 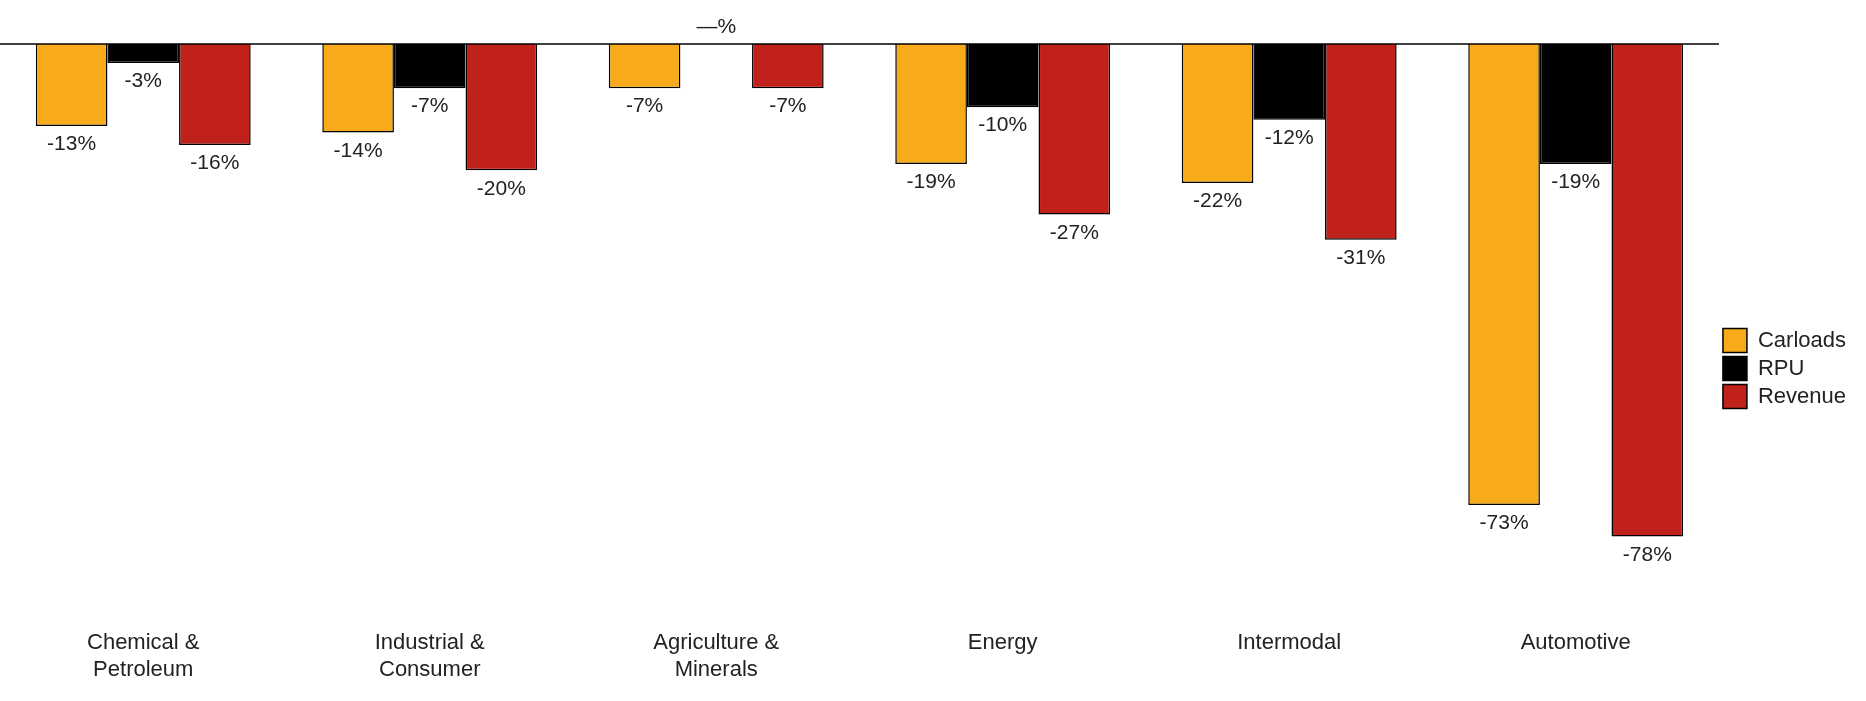 What do you see at coordinates (358, 149) in the screenshot?
I see `data-label: -14%` at bounding box center [358, 149].